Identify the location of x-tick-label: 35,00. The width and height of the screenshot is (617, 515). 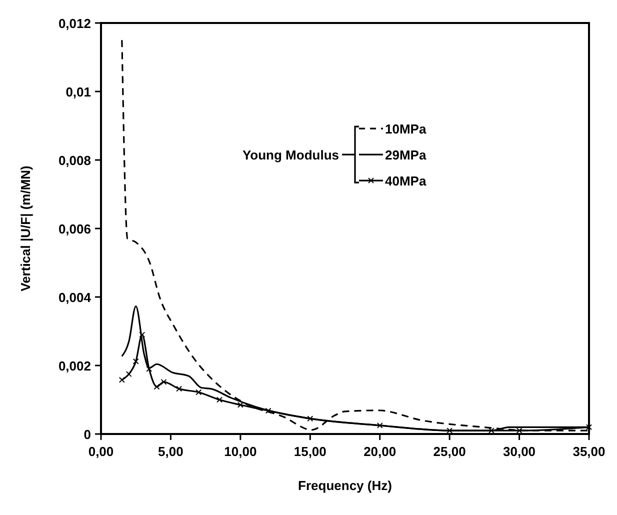
(589, 451).